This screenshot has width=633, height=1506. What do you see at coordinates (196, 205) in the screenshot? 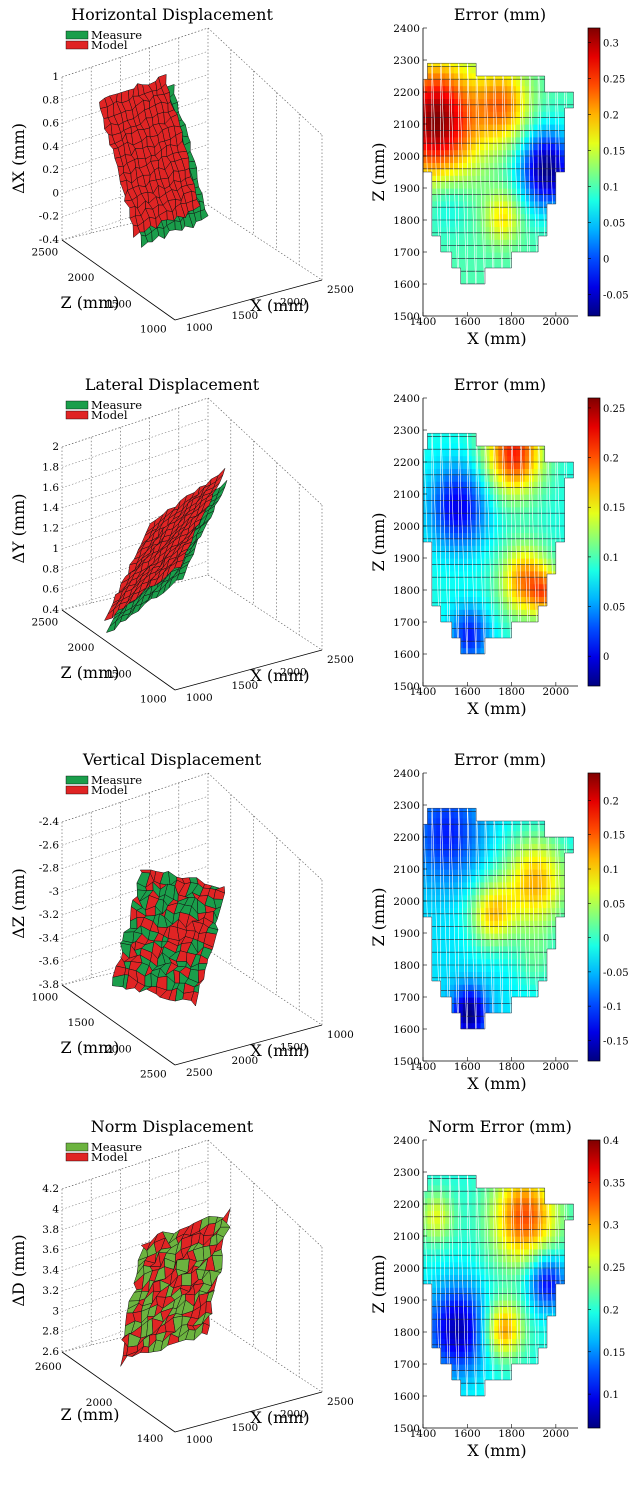
I see `surface-facet-model` at bounding box center [196, 205].